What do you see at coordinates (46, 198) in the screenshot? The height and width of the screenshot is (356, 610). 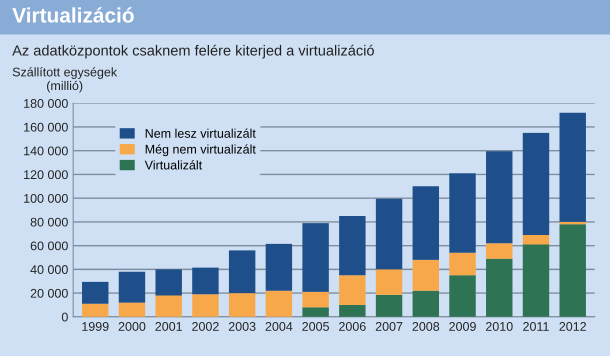 I see `y-tick-label: 100 000` at bounding box center [46, 198].